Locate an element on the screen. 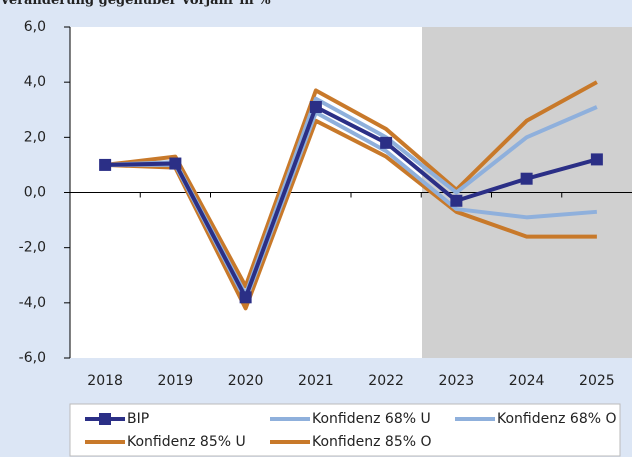 Image resolution: width=632 pixels, height=457 pixels. y-tick-label: -2,0 is located at coordinates (32, 248).